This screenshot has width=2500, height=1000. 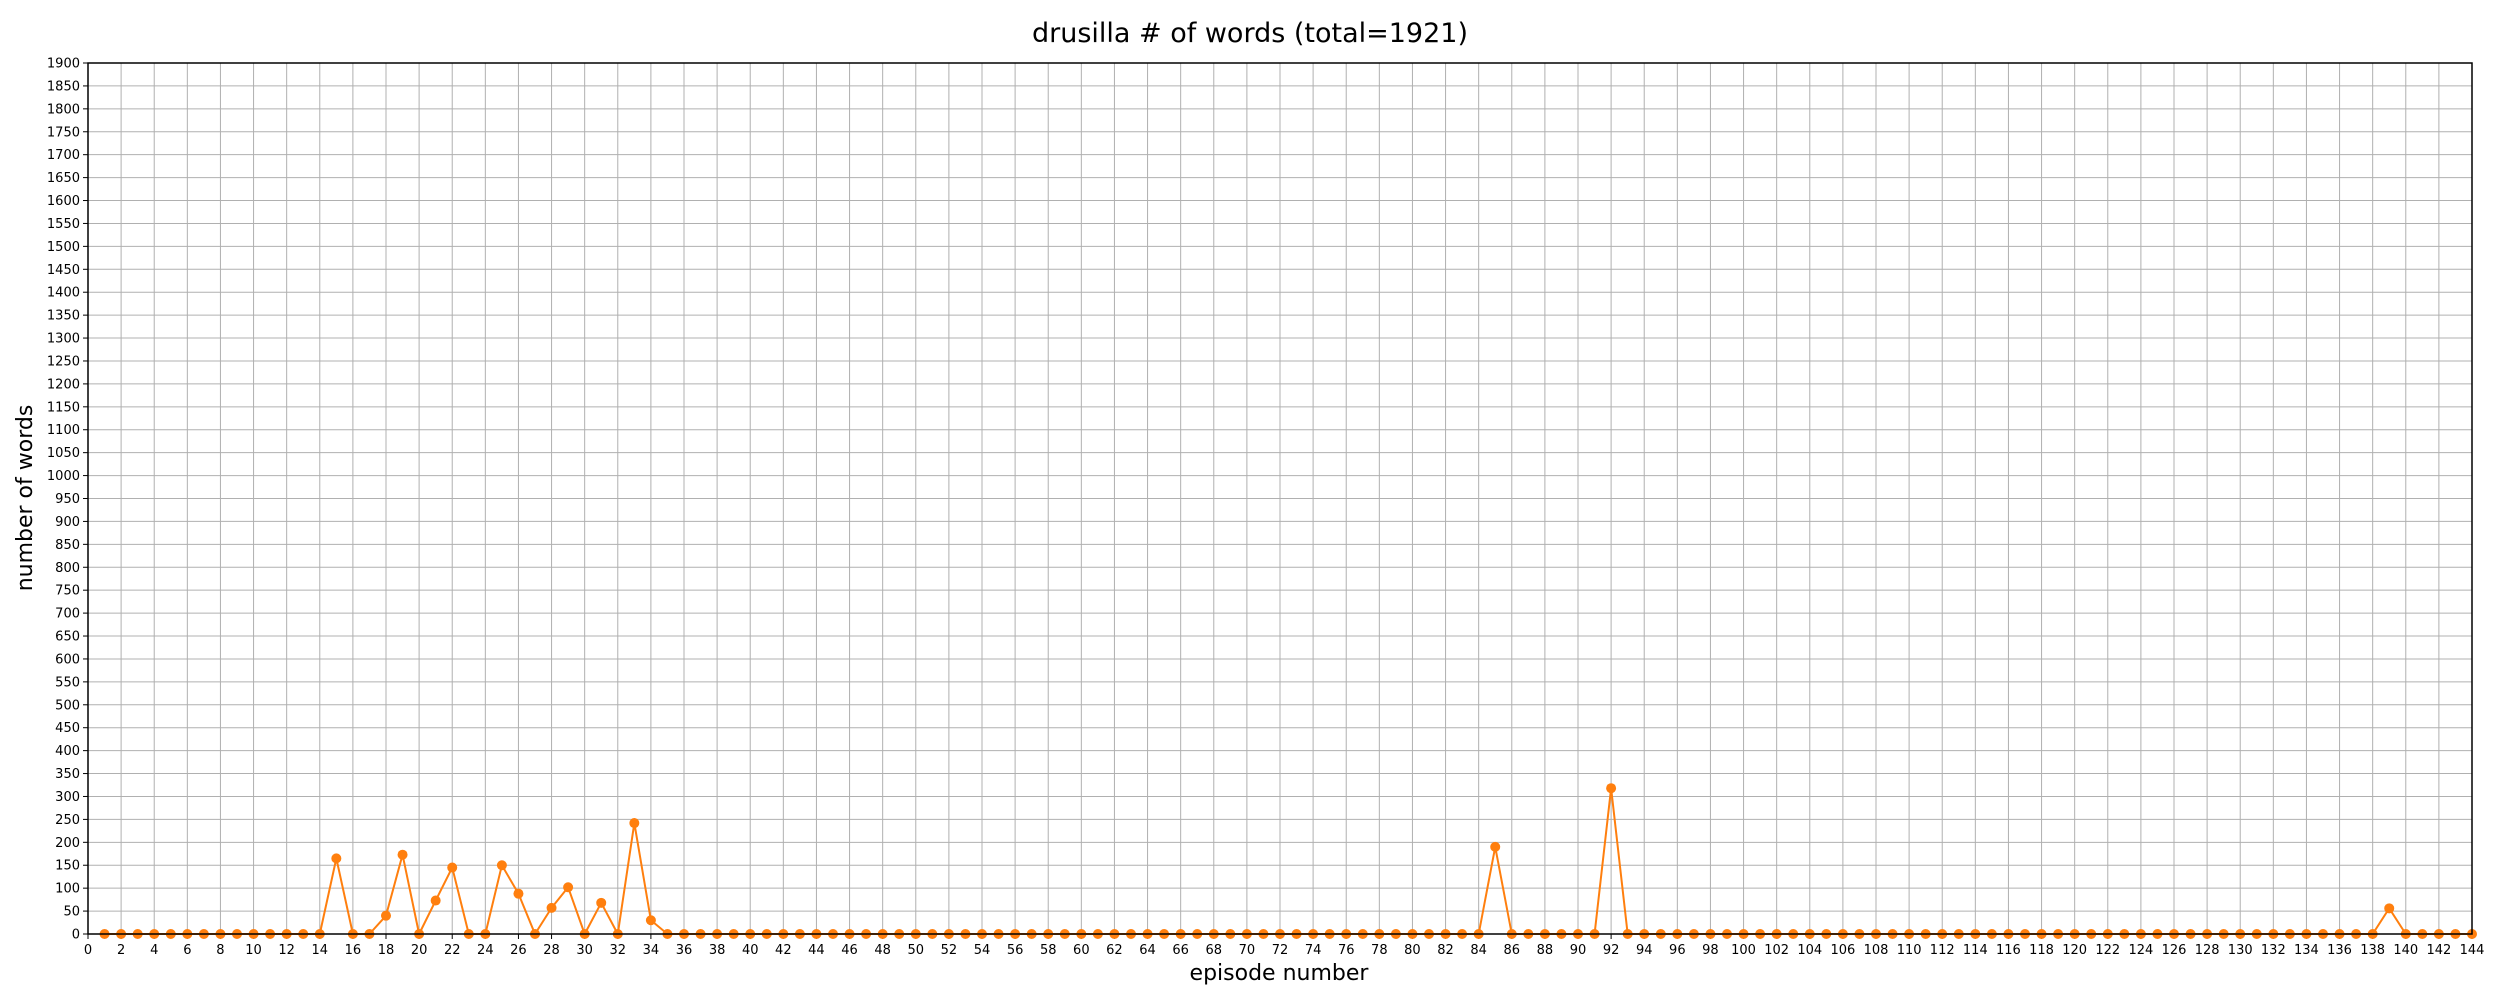 I want to click on x-tick-label: 18, so click(x=386, y=950).